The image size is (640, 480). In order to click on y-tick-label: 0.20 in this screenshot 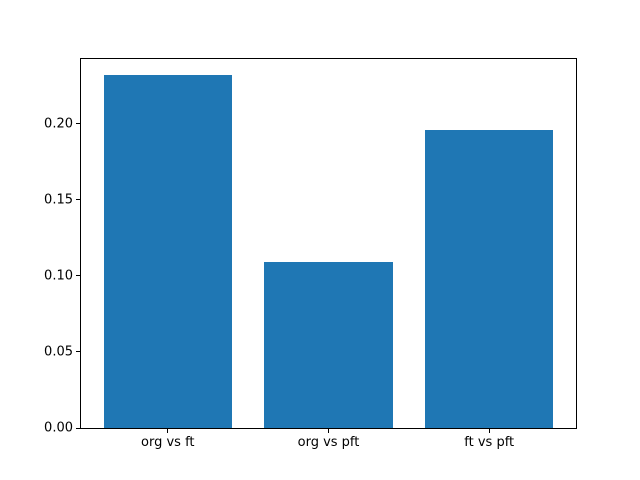, I will do `click(58, 124)`.